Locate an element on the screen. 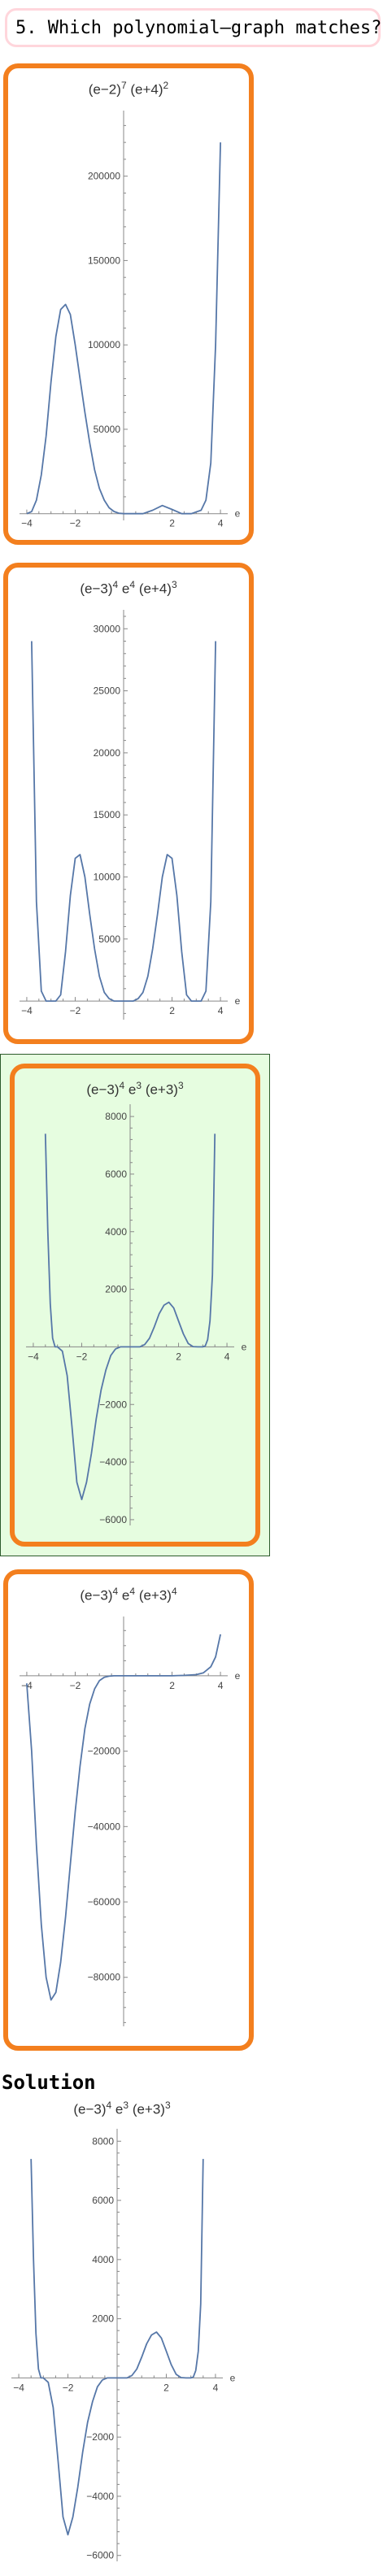 This screenshot has height=2576, width=392. solution-heading: Solution is located at coordinates (49, 2083).